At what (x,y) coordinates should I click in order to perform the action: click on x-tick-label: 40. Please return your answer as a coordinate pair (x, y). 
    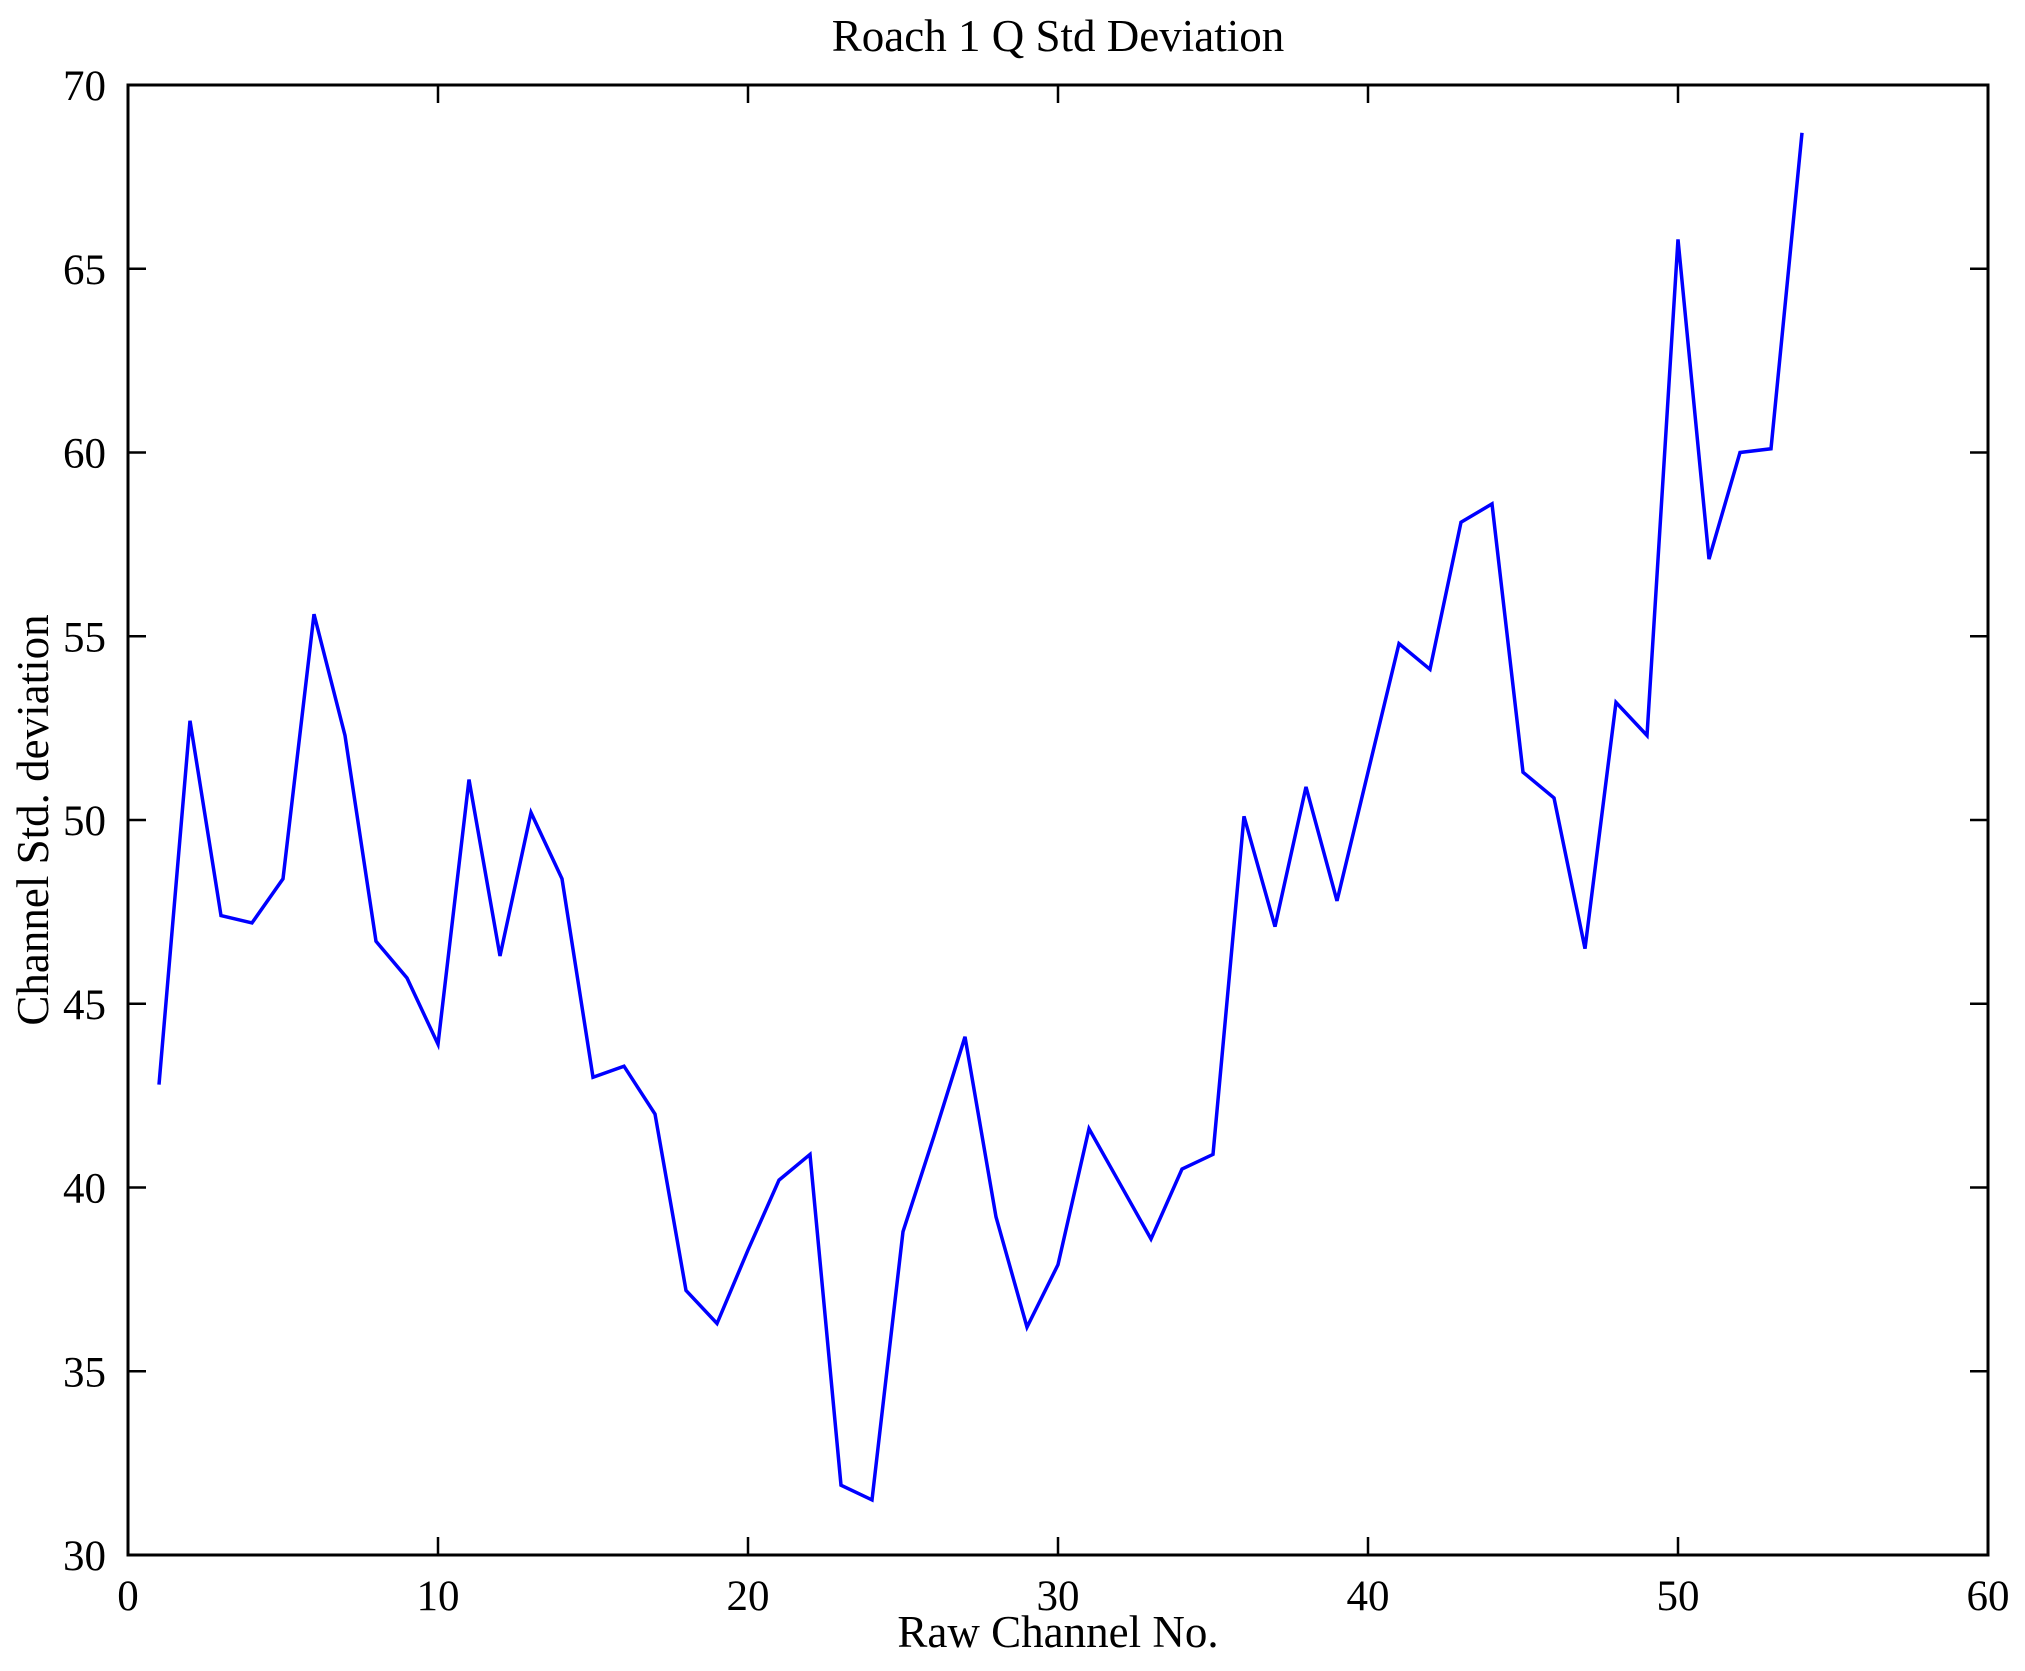
    Looking at the image, I should click on (1368, 1596).